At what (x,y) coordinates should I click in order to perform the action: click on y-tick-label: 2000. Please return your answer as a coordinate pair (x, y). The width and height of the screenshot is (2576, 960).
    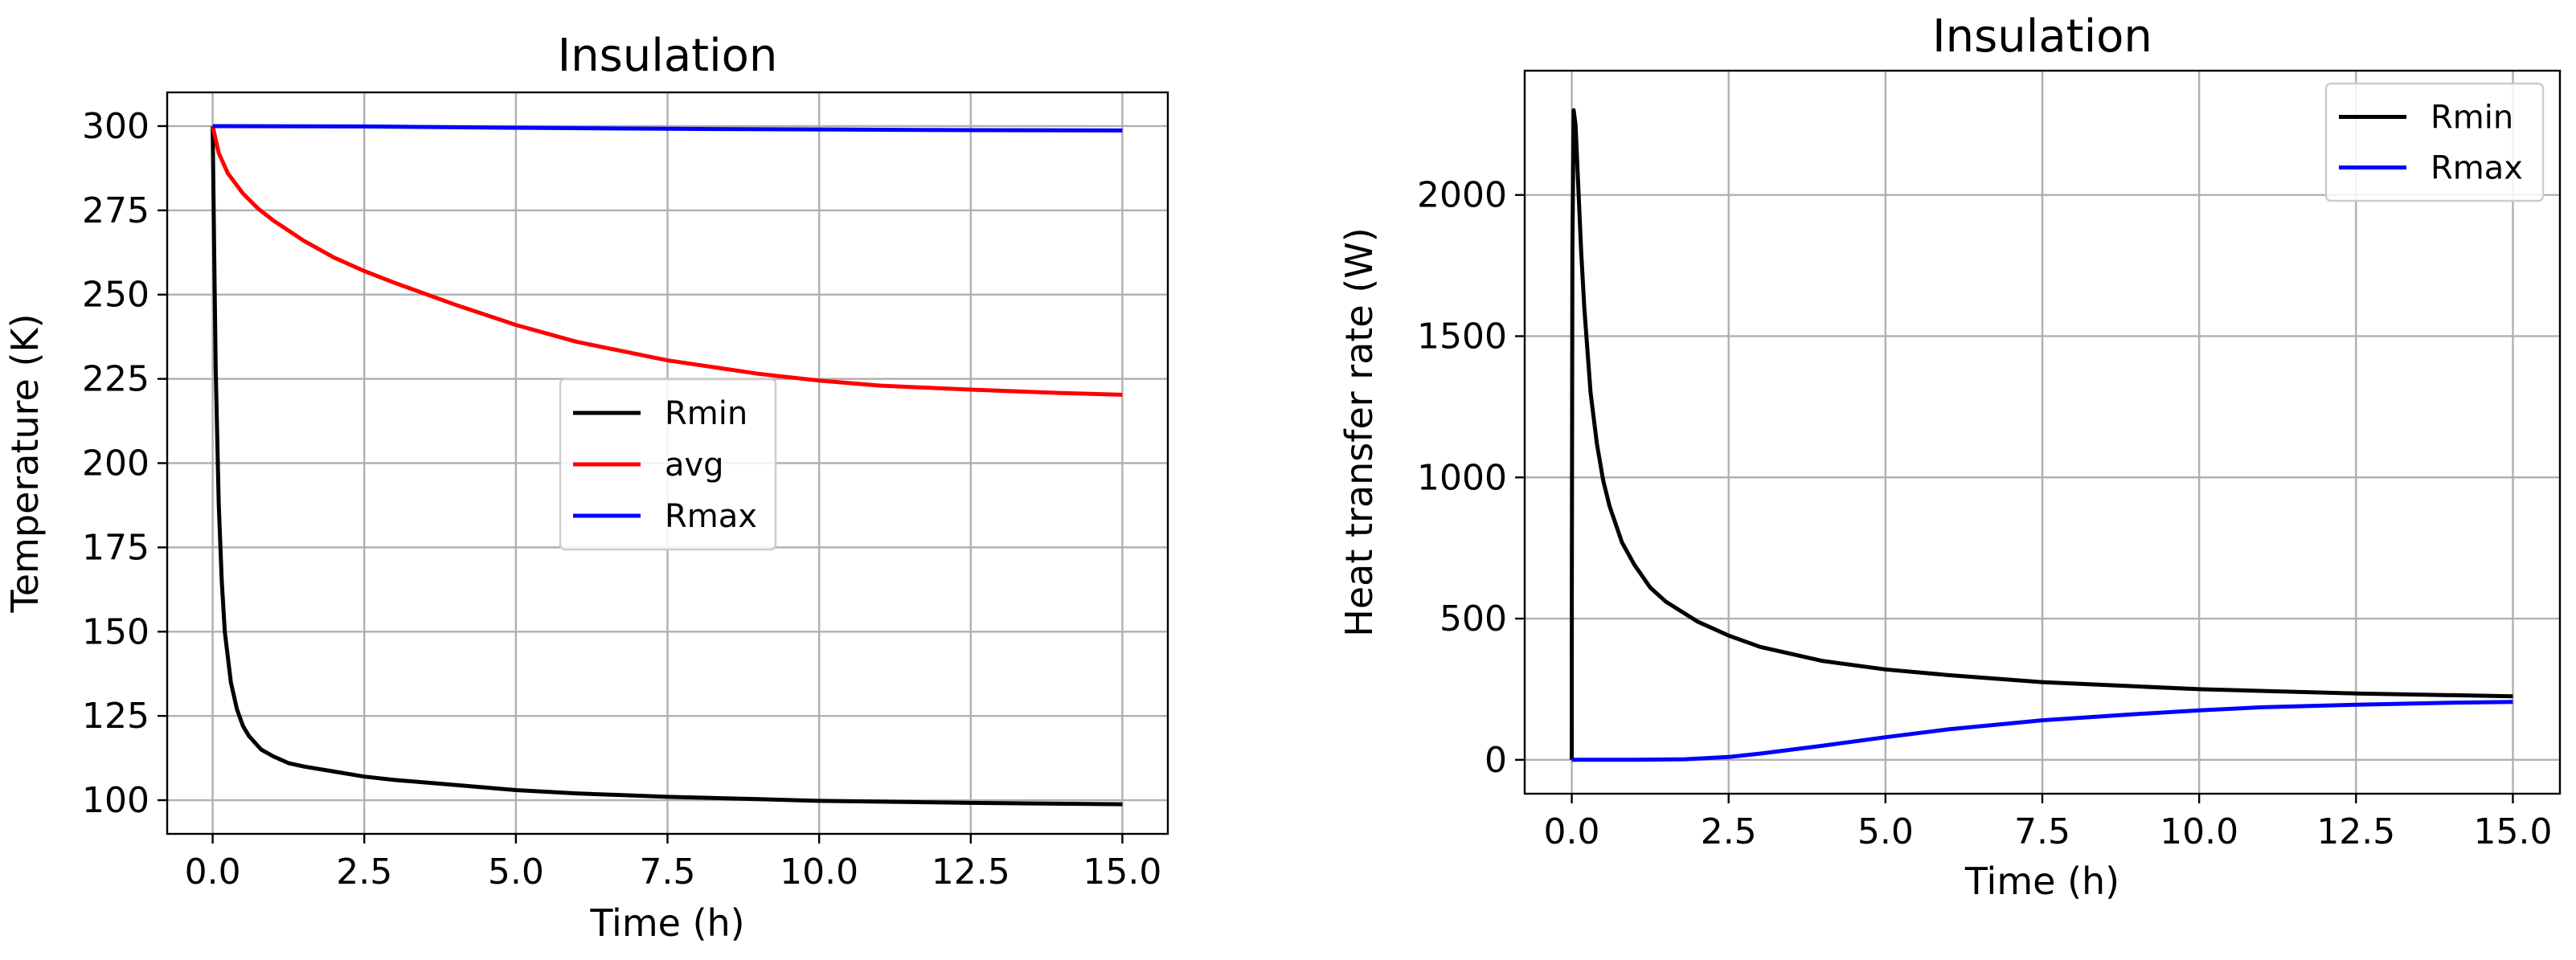
    Looking at the image, I should click on (1462, 195).